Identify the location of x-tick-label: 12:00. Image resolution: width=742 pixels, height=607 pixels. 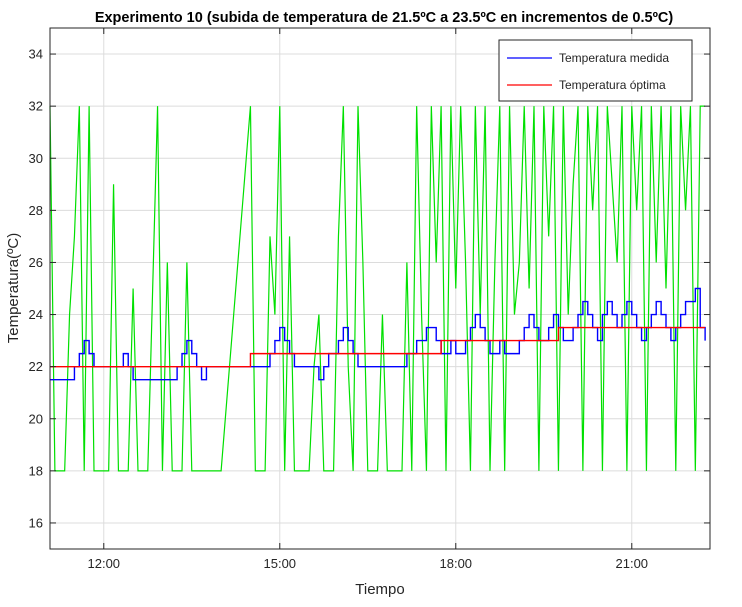
(104, 563).